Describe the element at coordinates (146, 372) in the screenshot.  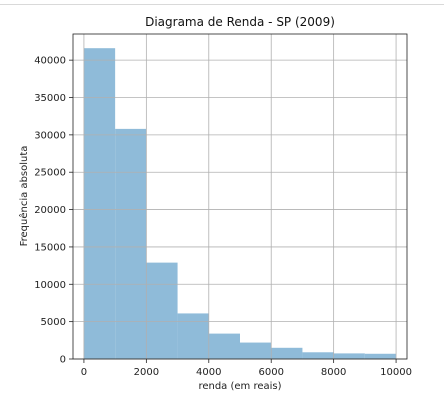
I see `x-tick-label-1: 2000` at that location.